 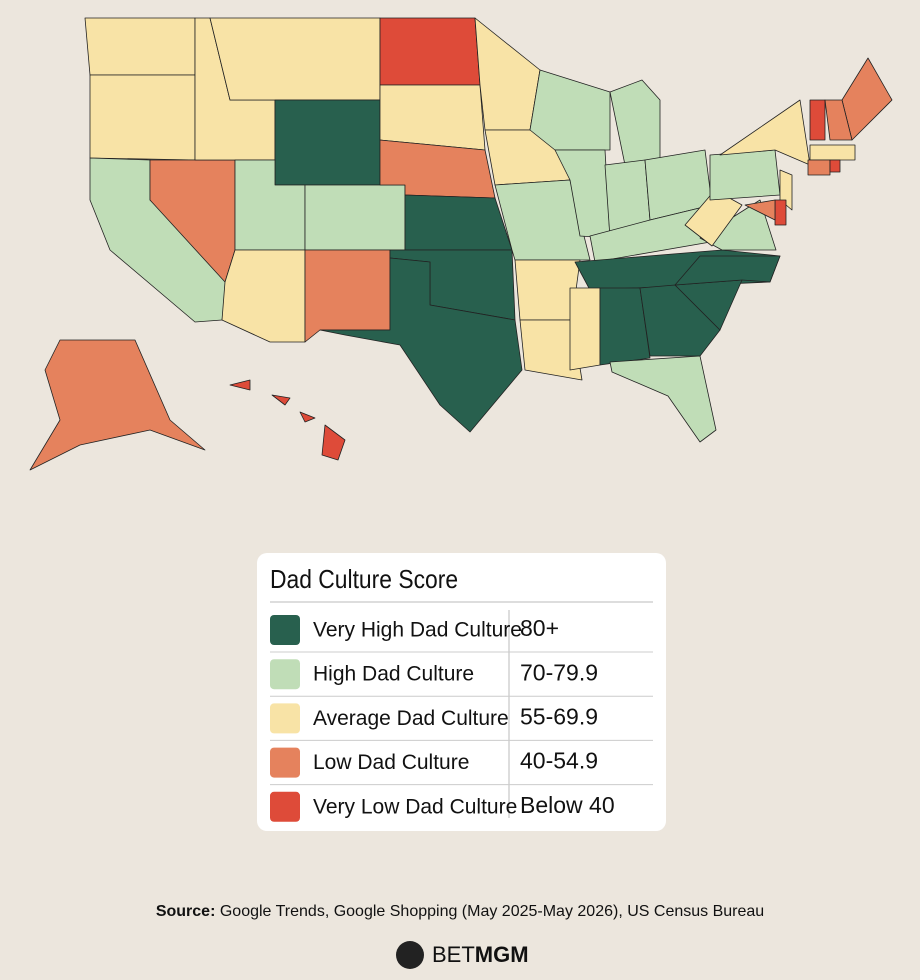 What do you see at coordinates (364, 580) in the screenshot?
I see `legend-title: Dad Culture Score` at bounding box center [364, 580].